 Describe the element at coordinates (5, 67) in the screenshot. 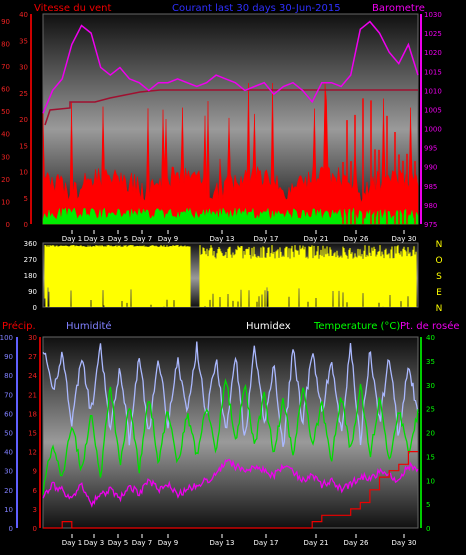

I see `wind-outer-axis-tick: 70` at that location.